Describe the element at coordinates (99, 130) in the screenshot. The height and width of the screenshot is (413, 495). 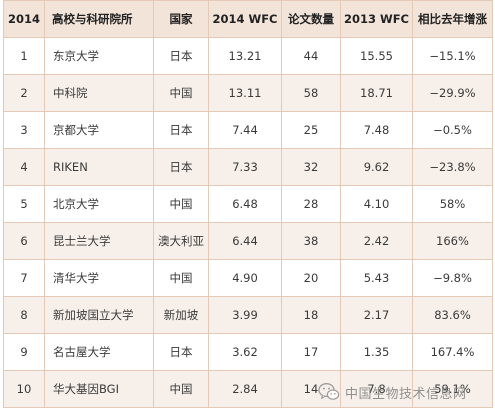
I see `institution-cell: 京都大学` at that location.